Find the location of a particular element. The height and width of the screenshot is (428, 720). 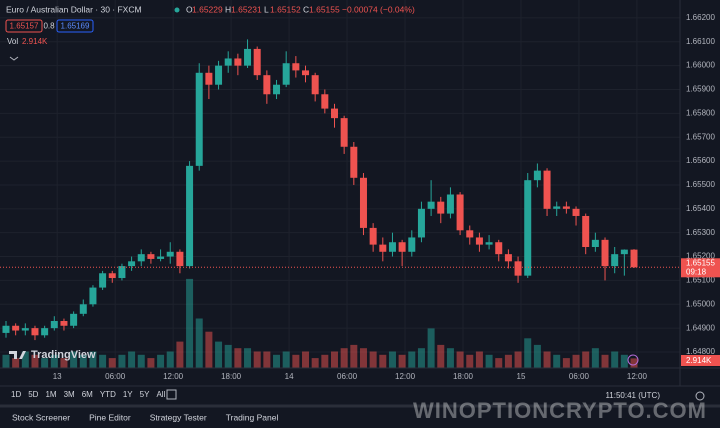

range-button: 1Y is located at coordinates (128, 394).